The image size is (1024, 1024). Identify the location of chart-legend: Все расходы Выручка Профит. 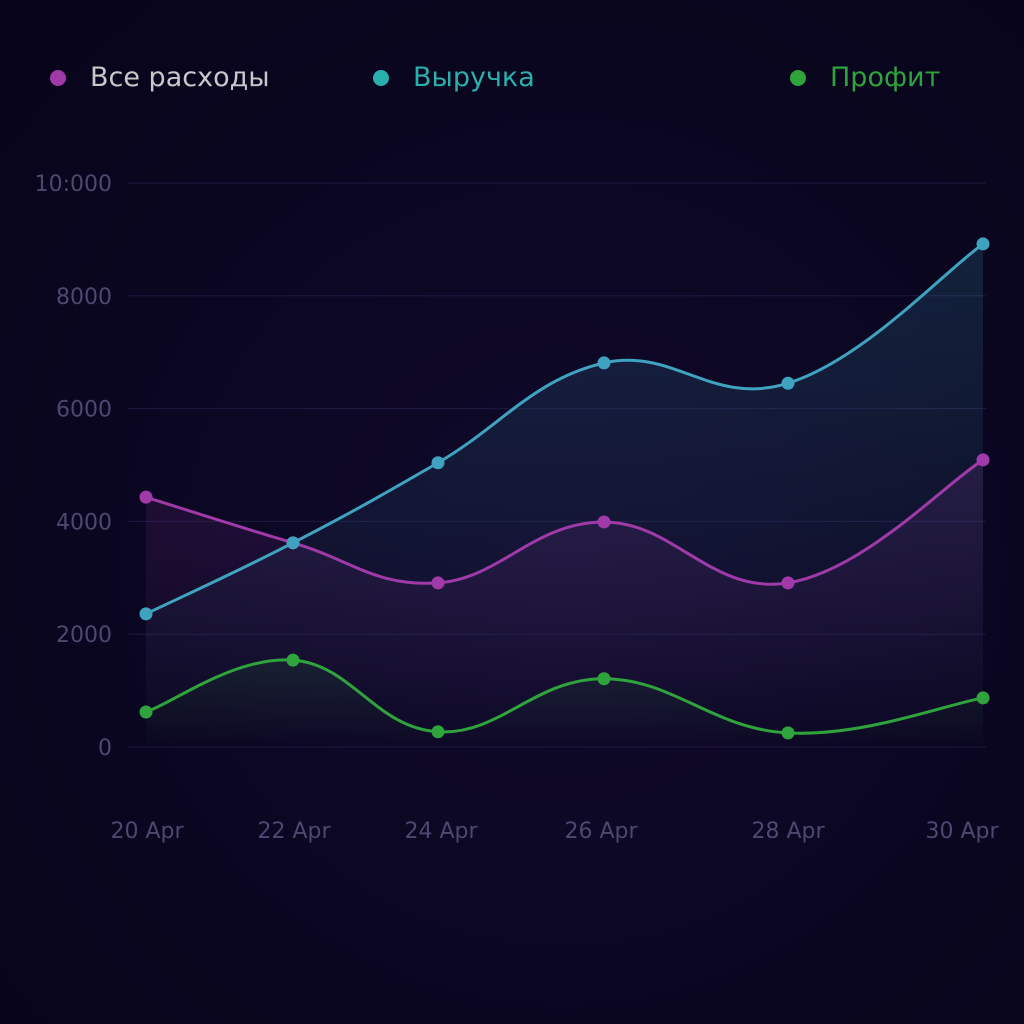
(512, 82).